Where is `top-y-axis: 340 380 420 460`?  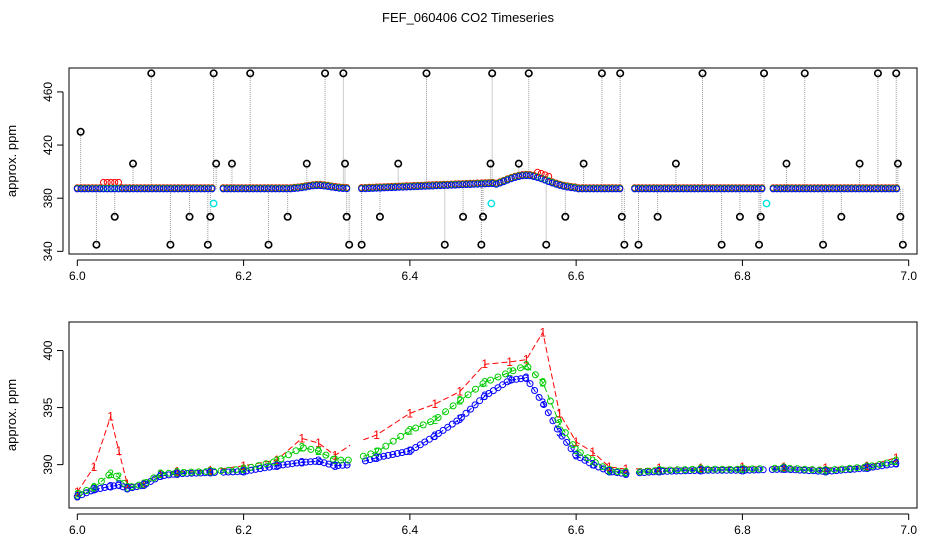 top-y-axis: 340 380 420 460 is located at coordinates (52, 171).